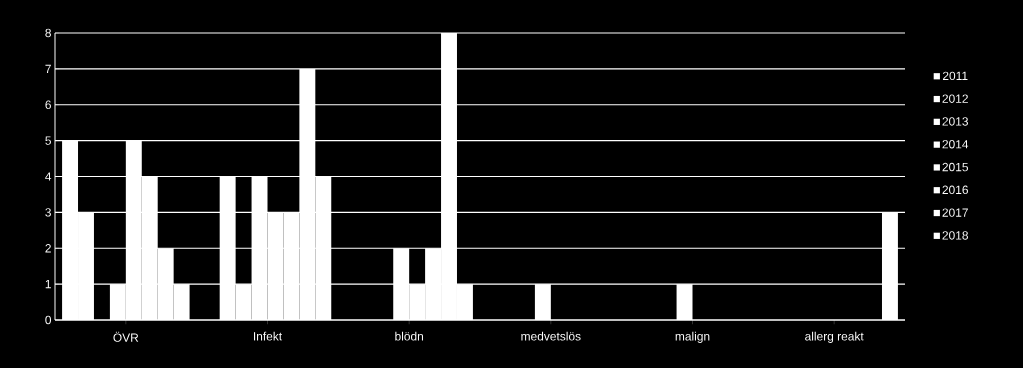 This screenshot has height=368, width=1023. Describe the element at coordinates (48, 68) in the screenshot. I see `y-tick-label: 7` at that location.